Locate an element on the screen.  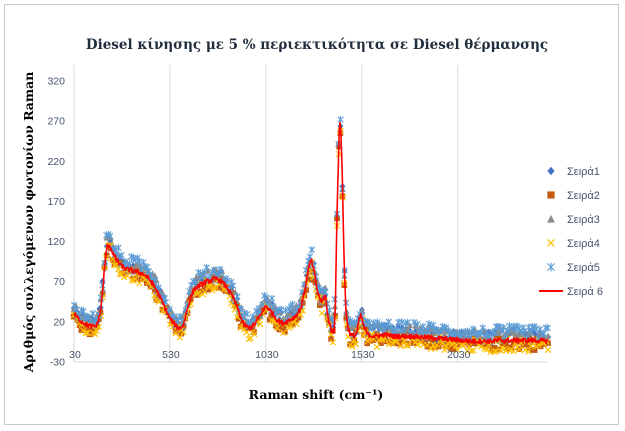
x-tick-label: 1030 is located at coordinates (267, 355).